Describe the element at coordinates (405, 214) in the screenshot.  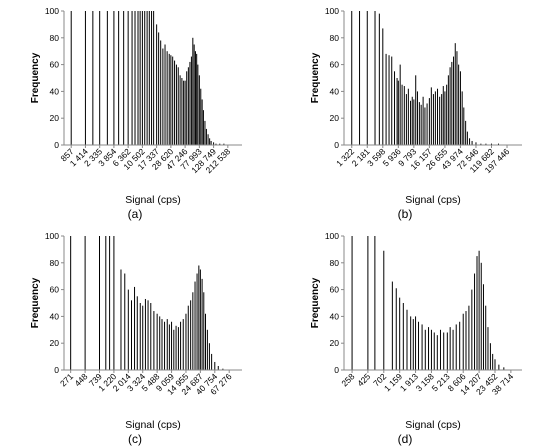
I see `panel-label-b: (b)` at that location.